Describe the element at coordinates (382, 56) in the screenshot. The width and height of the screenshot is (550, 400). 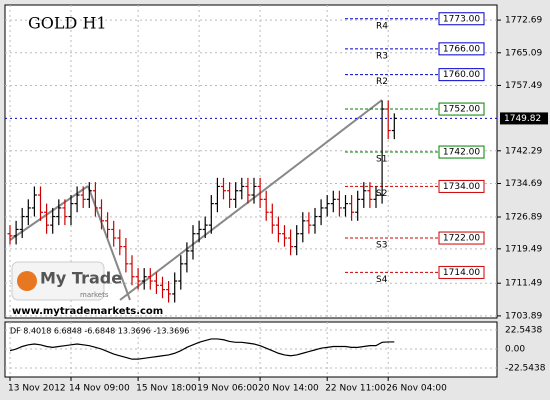
I see `level-name: R3` at that location.